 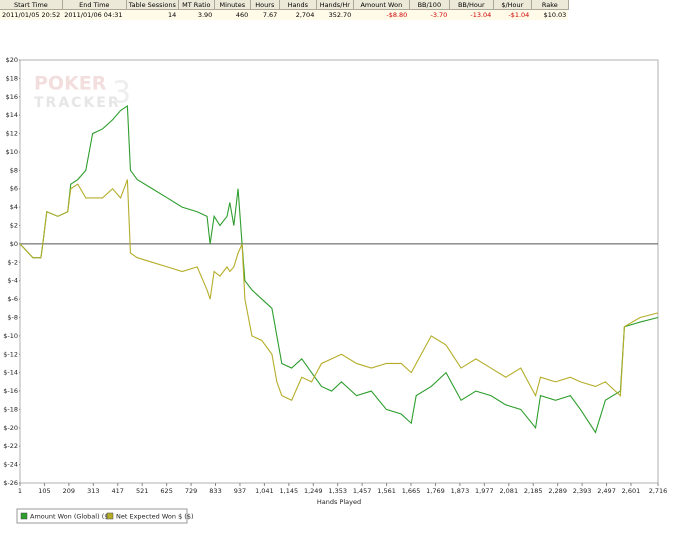 I want to click on x-axis-title: Hands Played, so click(x=339, y=502).